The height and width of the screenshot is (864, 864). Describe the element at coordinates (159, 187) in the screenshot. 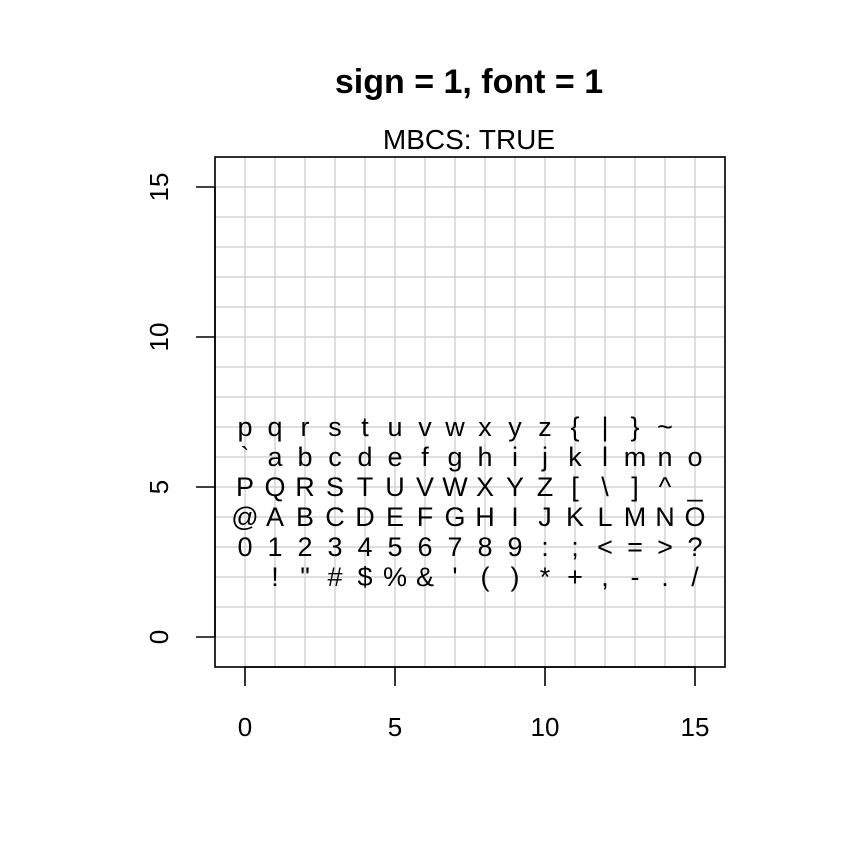

I see `y-tick-label: 15` at that location.